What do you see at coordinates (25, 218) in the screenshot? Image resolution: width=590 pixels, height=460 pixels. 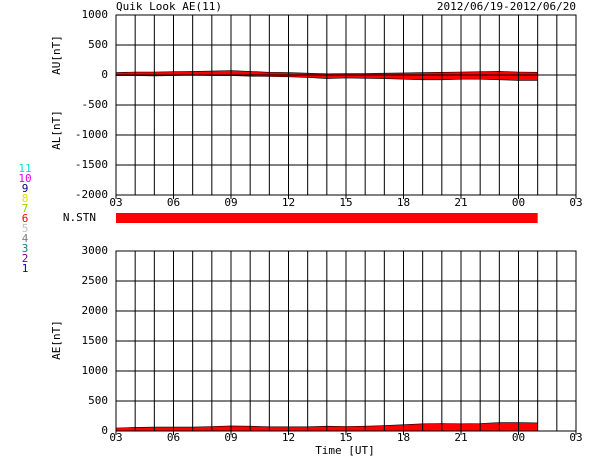 I see `station-legend: 6` at bounding box center [25, 218].